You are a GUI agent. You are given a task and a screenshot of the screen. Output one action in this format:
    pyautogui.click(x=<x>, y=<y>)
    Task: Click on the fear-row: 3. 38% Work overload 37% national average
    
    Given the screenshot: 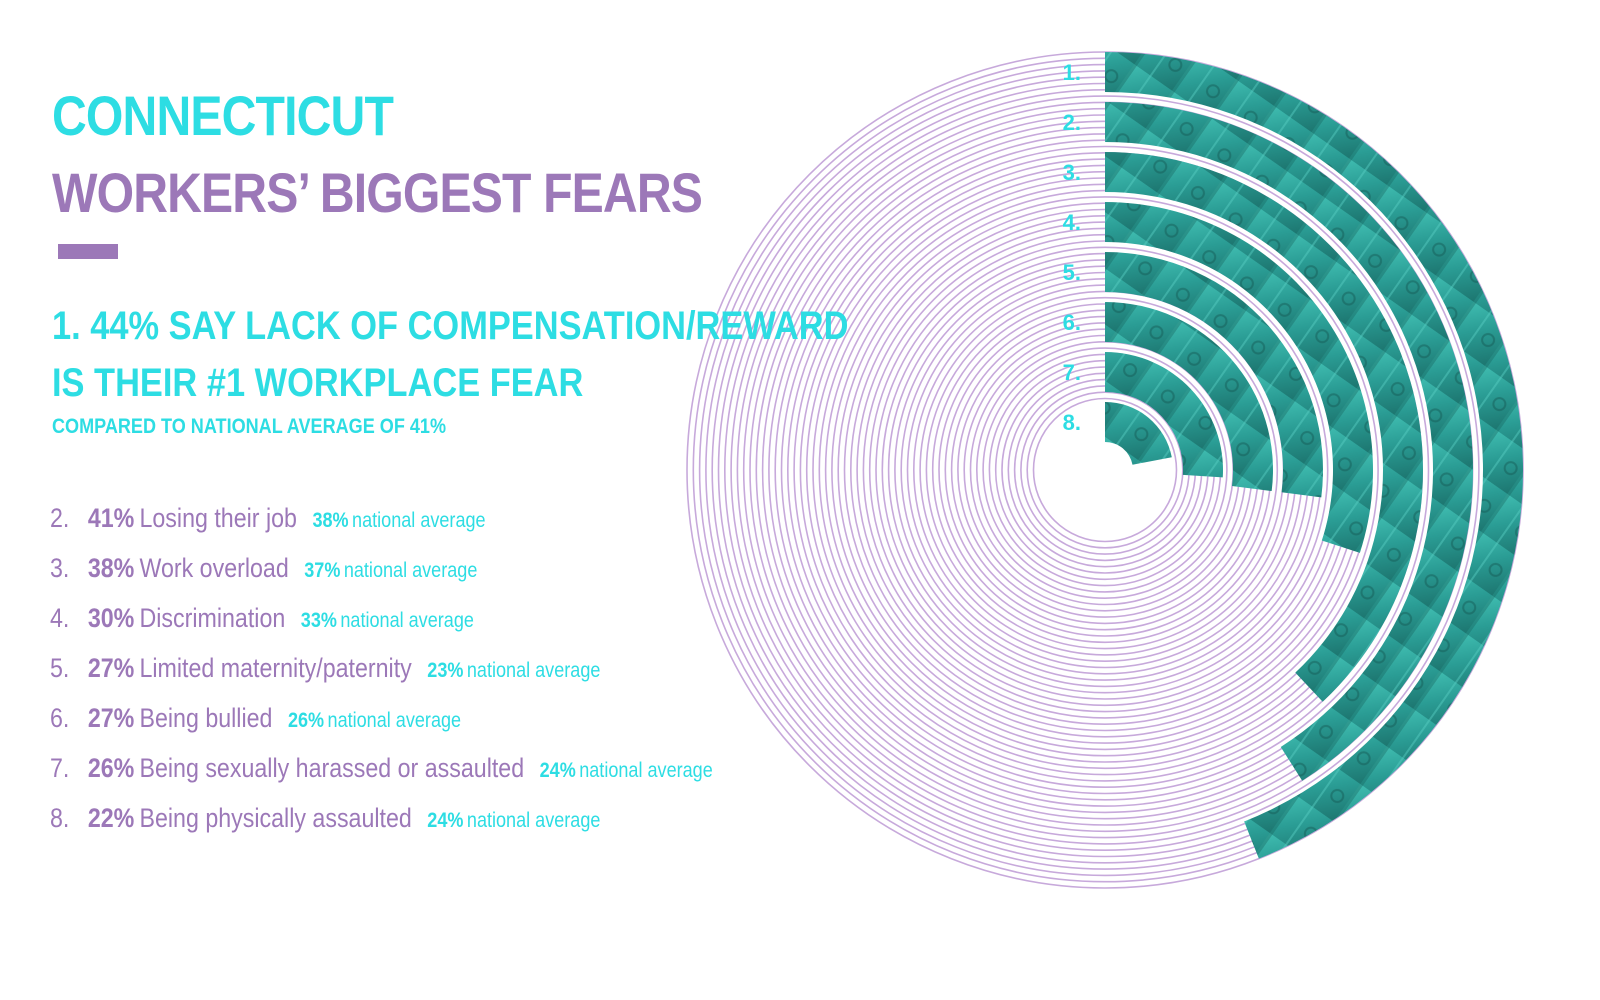 What is the action you would take?
    pyautogui.click(x=263, y=568)
    